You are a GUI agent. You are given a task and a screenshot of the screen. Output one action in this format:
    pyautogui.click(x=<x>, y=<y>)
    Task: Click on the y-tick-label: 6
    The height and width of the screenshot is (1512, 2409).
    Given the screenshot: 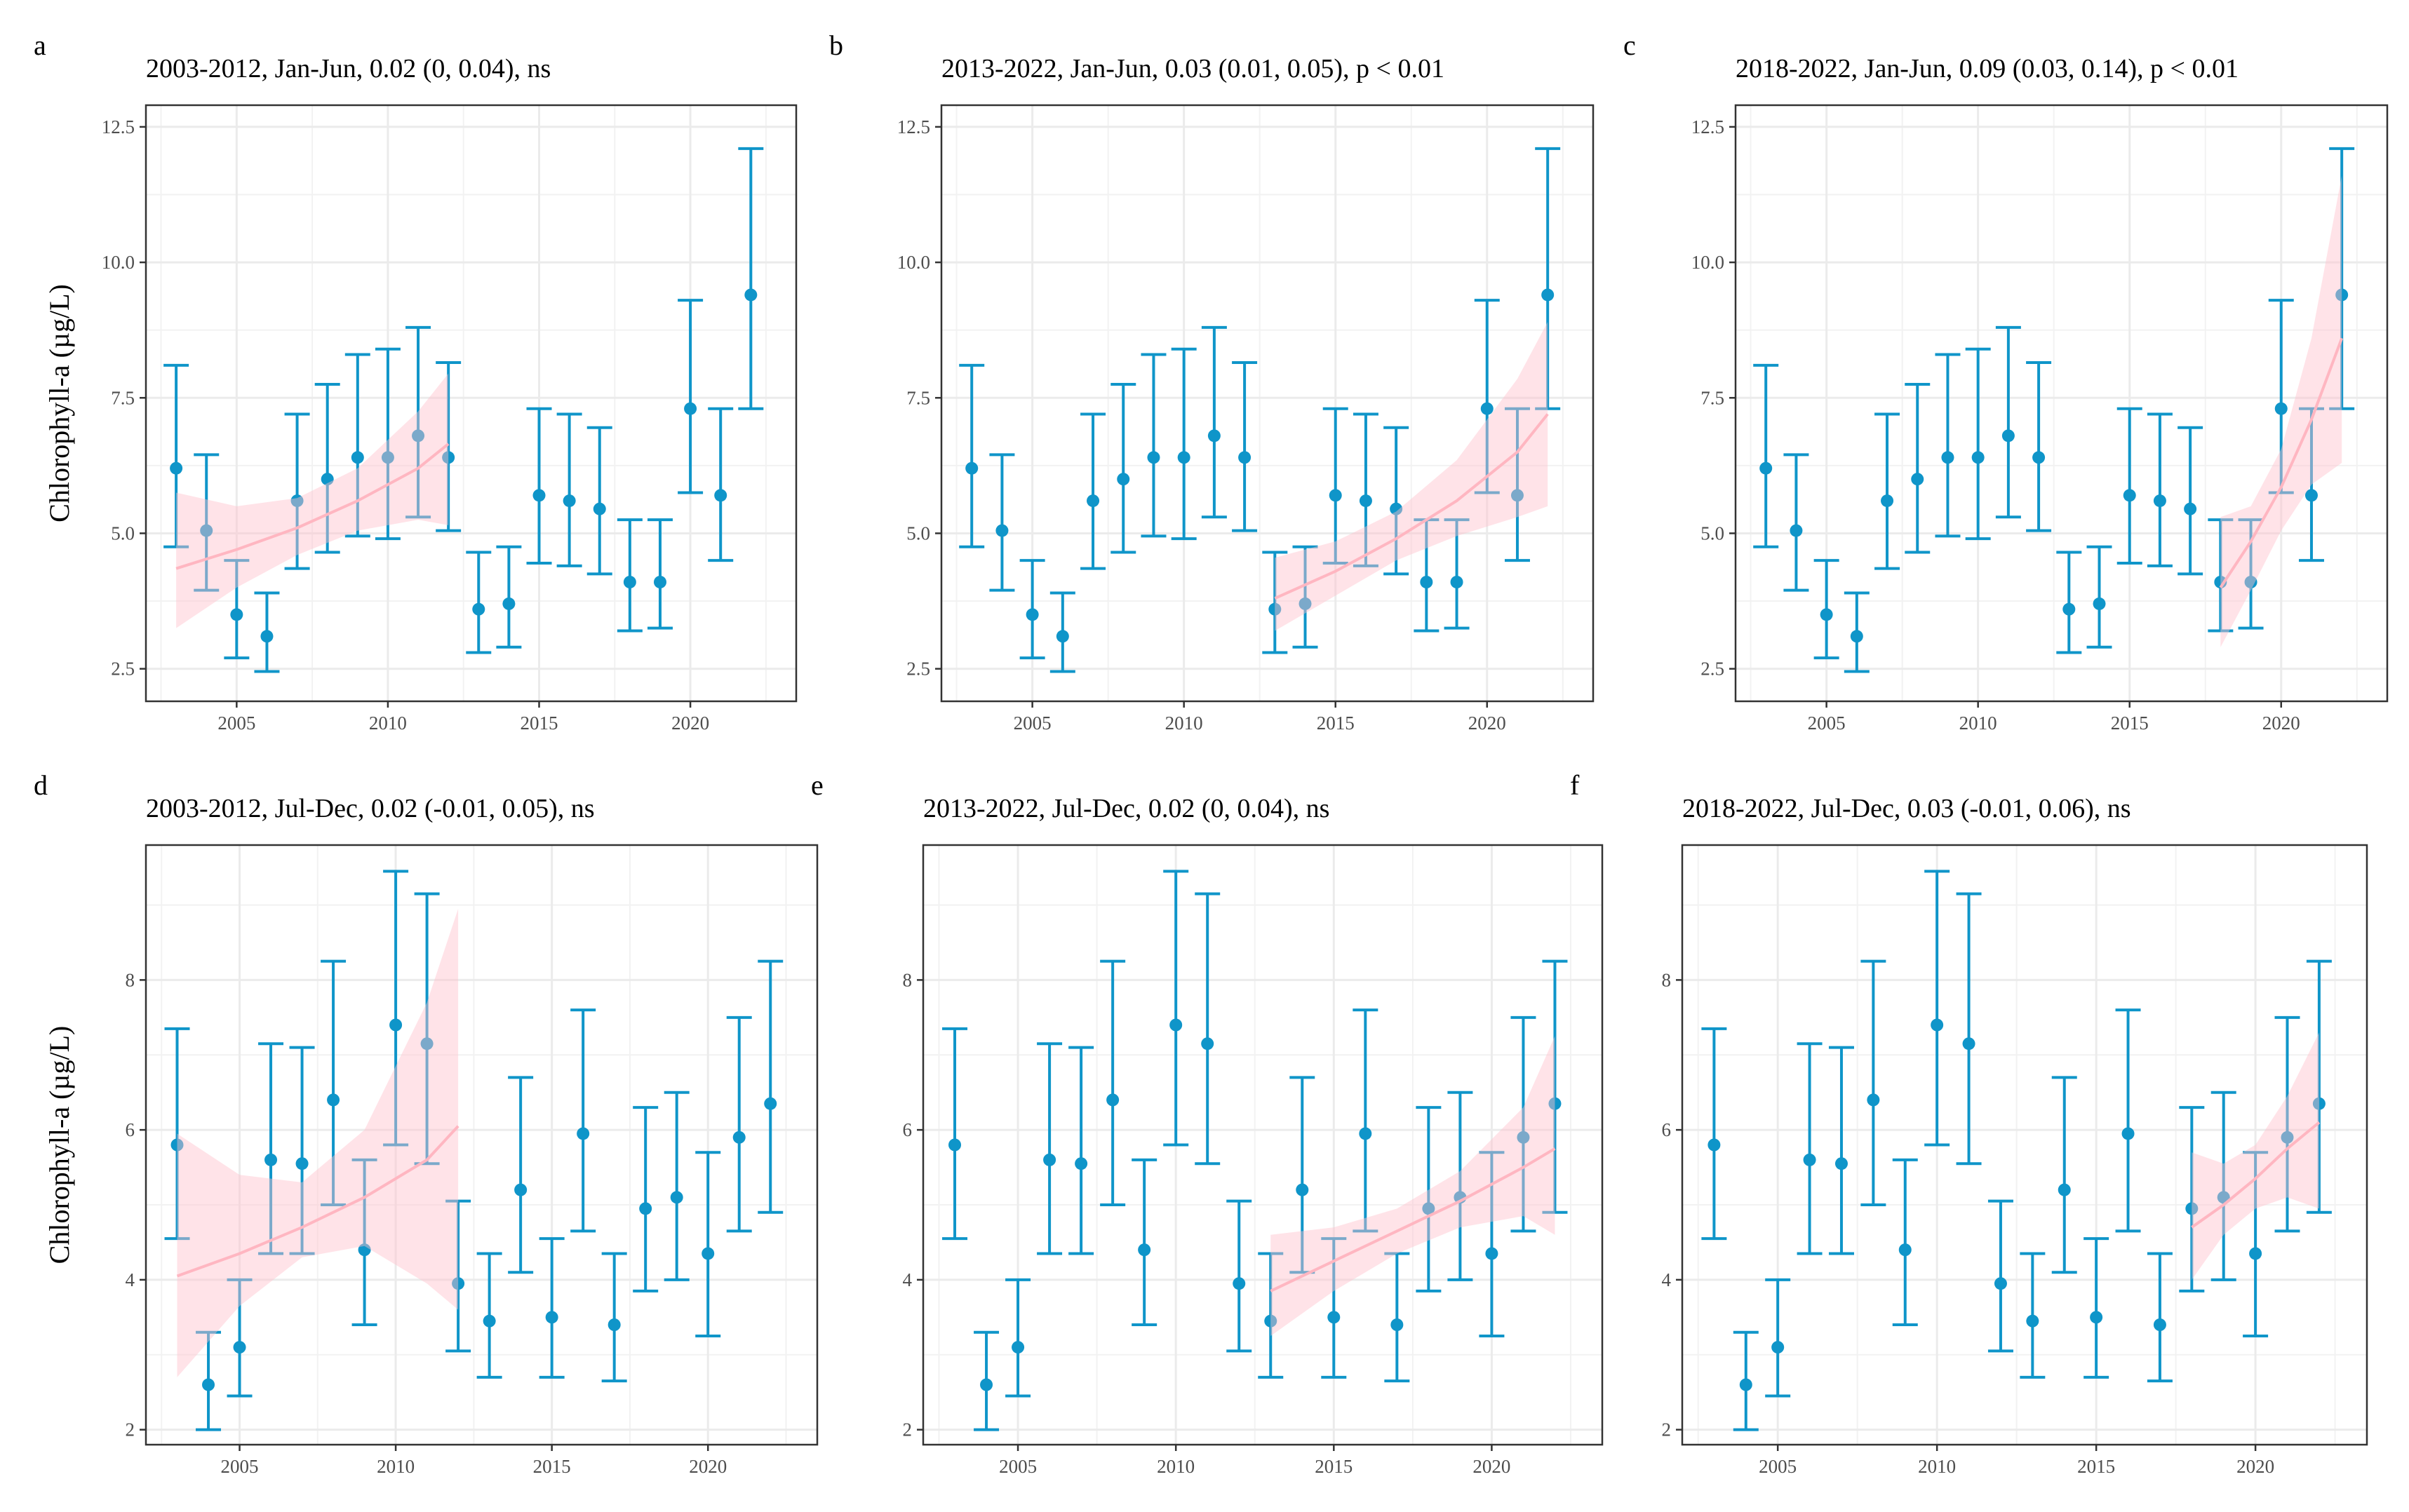 What is the action you would take?
    pyautogui.click(x=908, y=1129)
    